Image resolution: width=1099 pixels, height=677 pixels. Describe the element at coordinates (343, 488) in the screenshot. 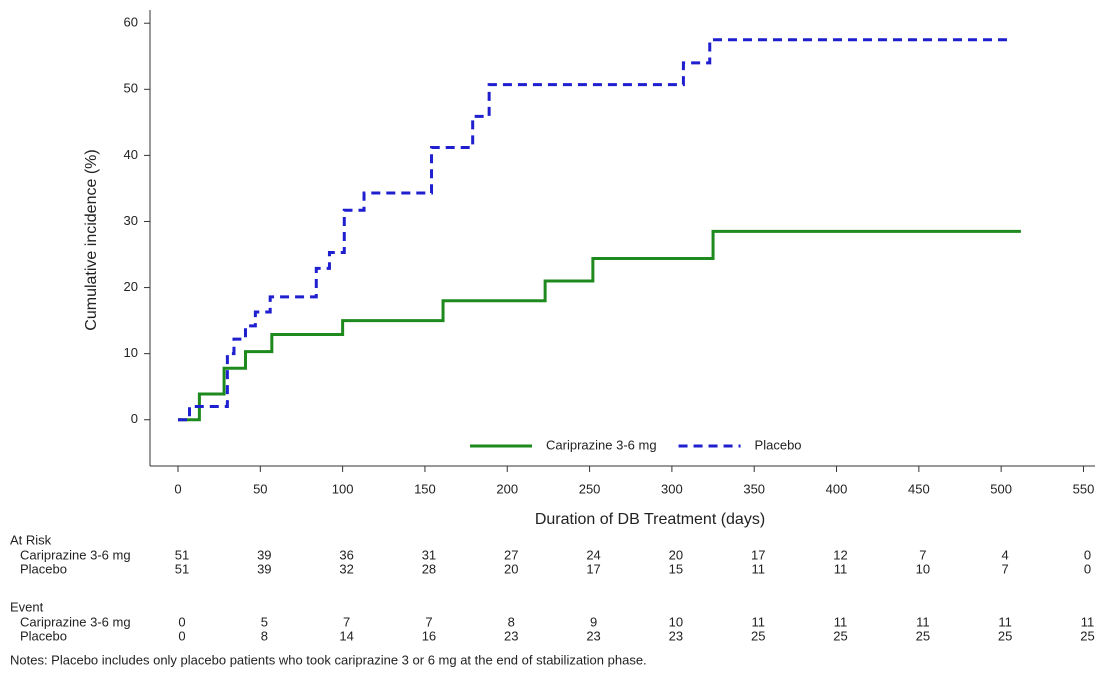

I see `x-tick-label: 100` at that location.